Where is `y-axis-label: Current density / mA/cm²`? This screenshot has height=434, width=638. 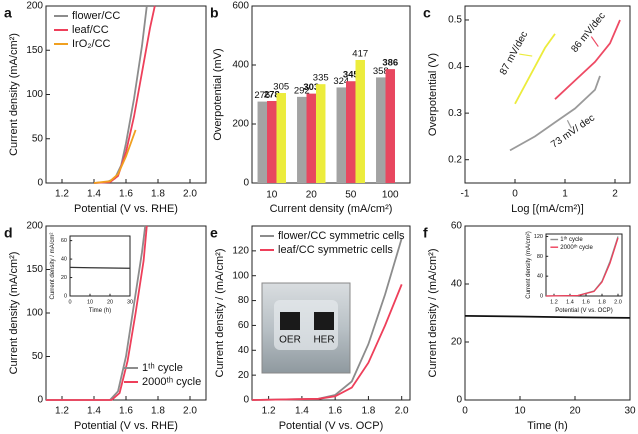
y-axis-label: Current density / mA/cm² is located at coordinates (53, 266).